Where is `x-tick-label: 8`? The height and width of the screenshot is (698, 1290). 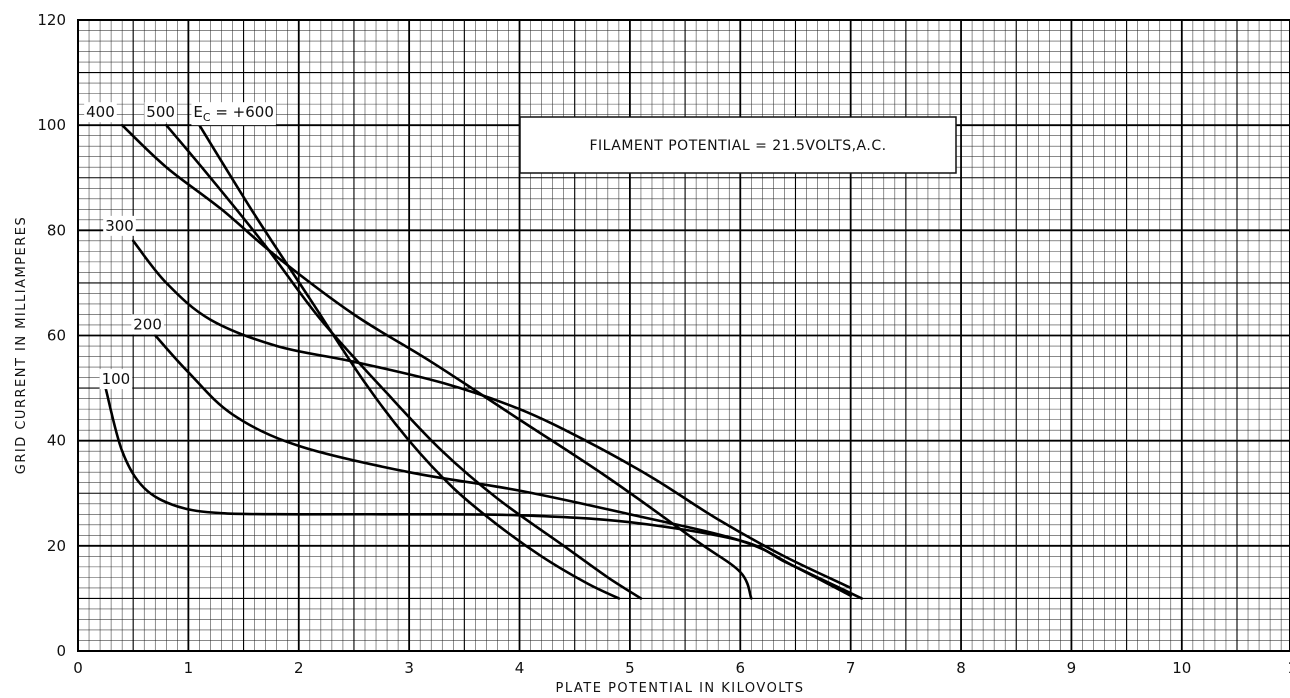
x-tick-label: 8 is located at coordinates (961, 668).